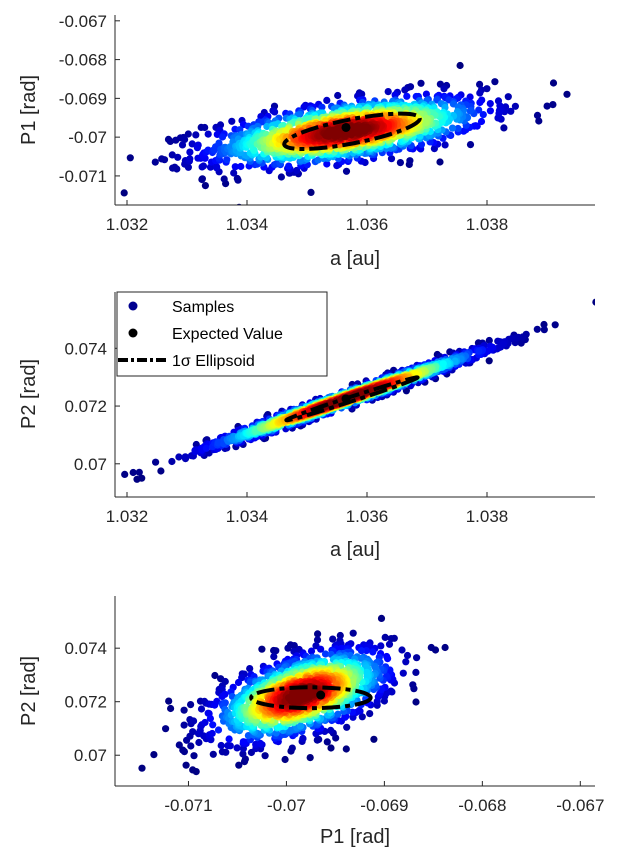  I want to click on x-tick-label: -0.069, so click(384, 805).